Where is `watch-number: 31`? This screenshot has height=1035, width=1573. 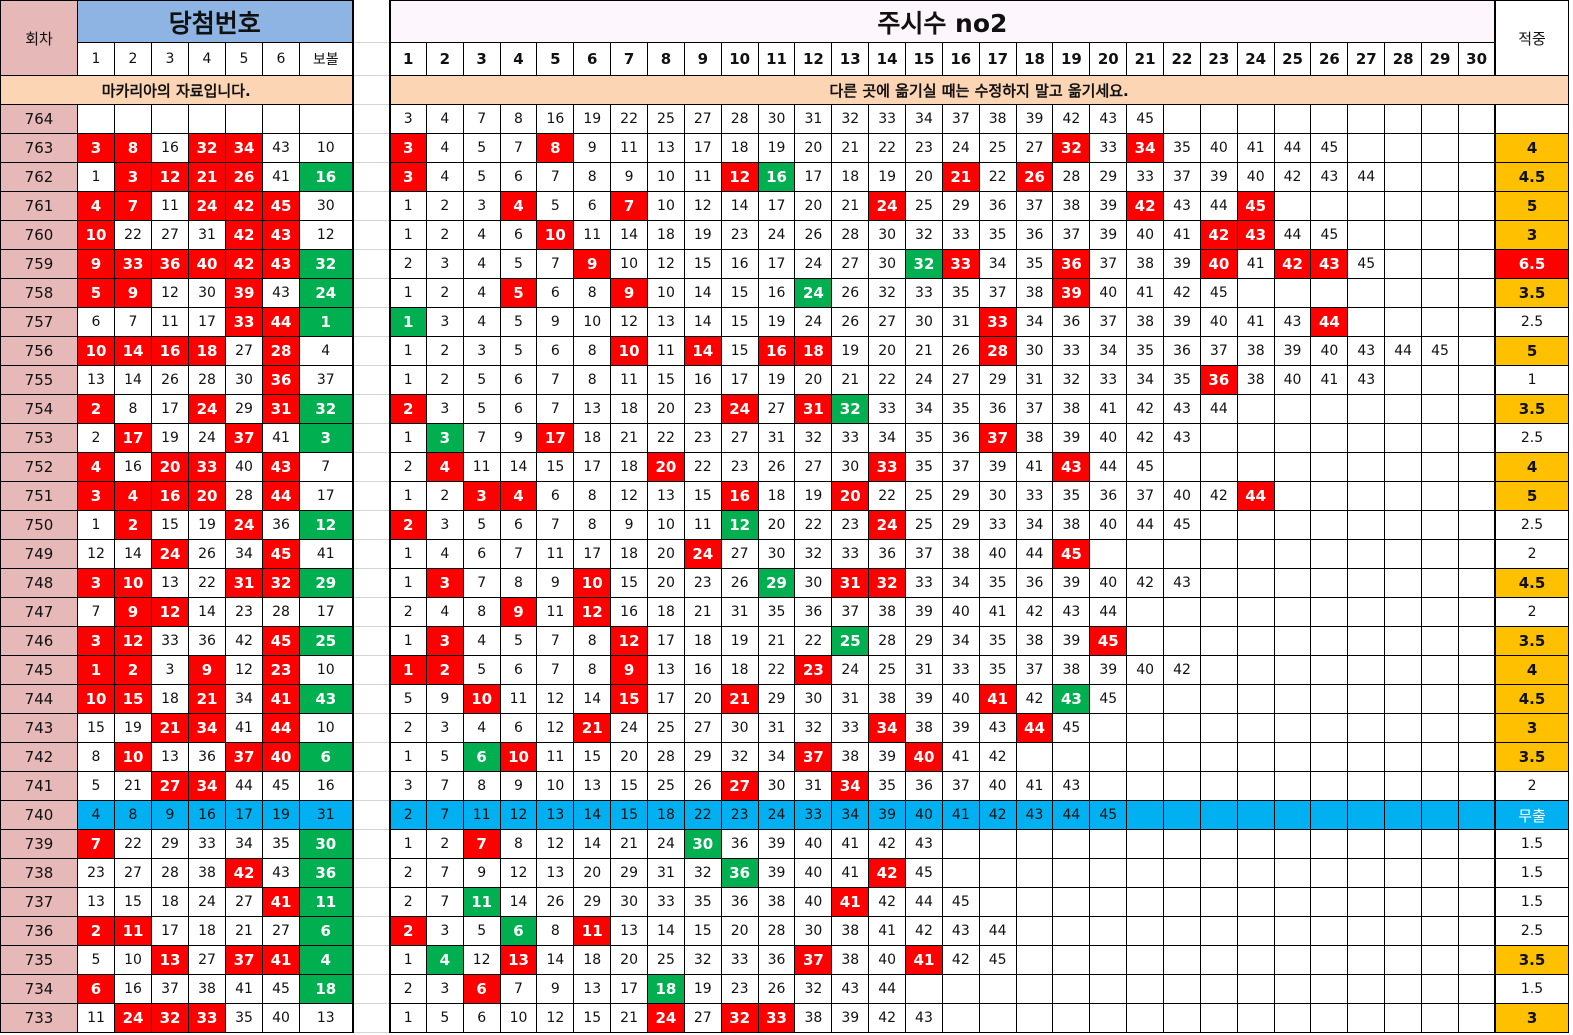 watch-number: 31 is located at coordinates (776, 728).